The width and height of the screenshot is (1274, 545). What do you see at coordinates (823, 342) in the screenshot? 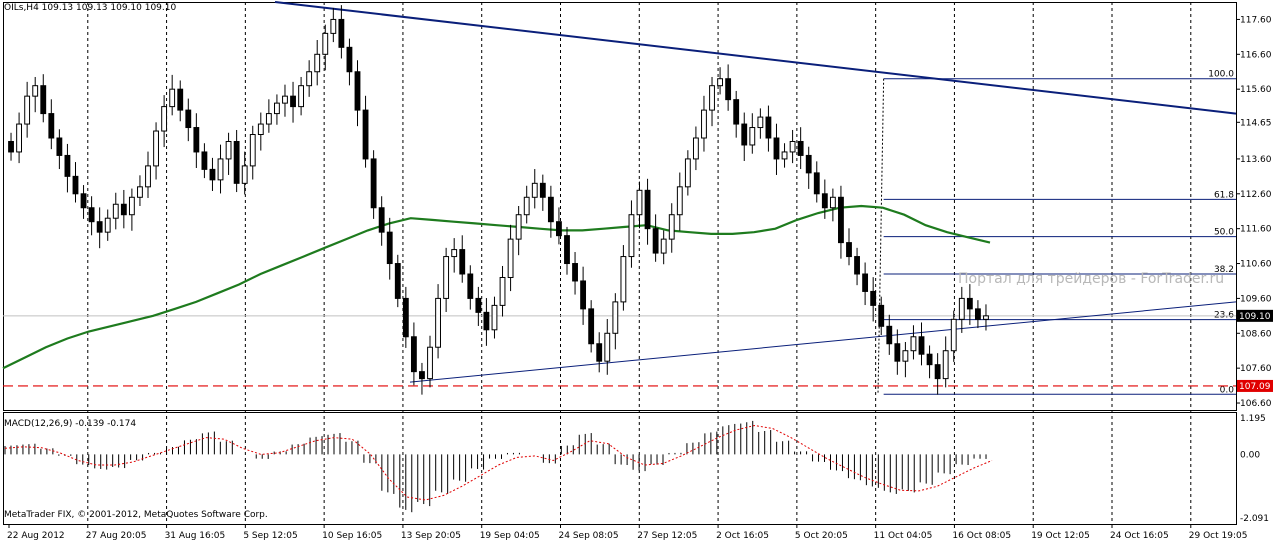
I see `support-trendline` at bounding box center [823, 342].